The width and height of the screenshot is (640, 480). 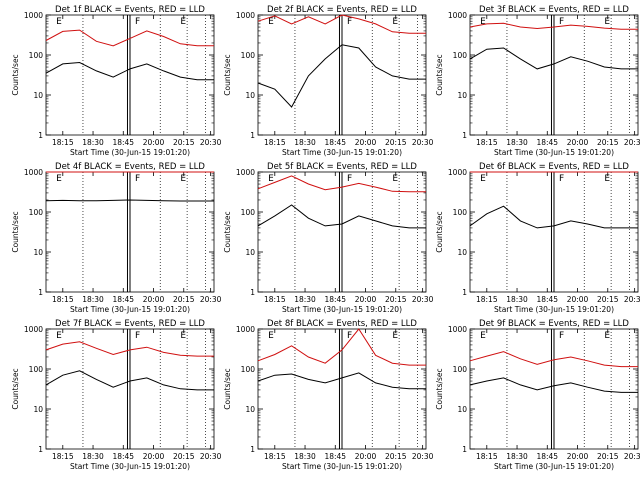 What do you see at coordinates (342, 167) in the screenshot?
I see `panel-title: Det 5f BLACK = Events, RED = LLD` at bounding box center [342, 167].